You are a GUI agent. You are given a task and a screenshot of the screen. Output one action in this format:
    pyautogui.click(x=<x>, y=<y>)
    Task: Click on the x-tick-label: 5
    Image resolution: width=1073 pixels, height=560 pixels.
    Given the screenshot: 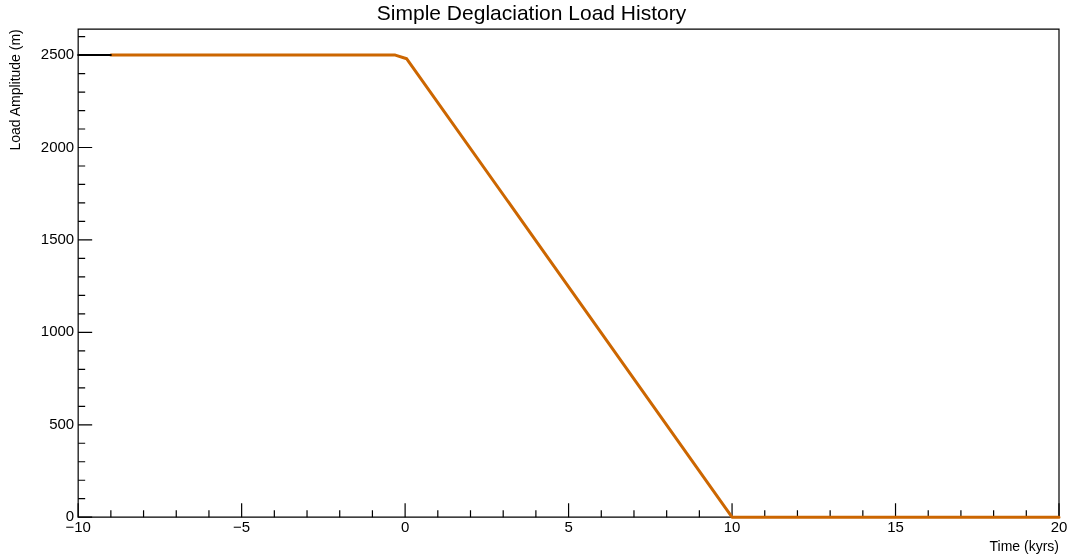 What is the action you would take?
    pyautogui.click(x=568, y=527)
    